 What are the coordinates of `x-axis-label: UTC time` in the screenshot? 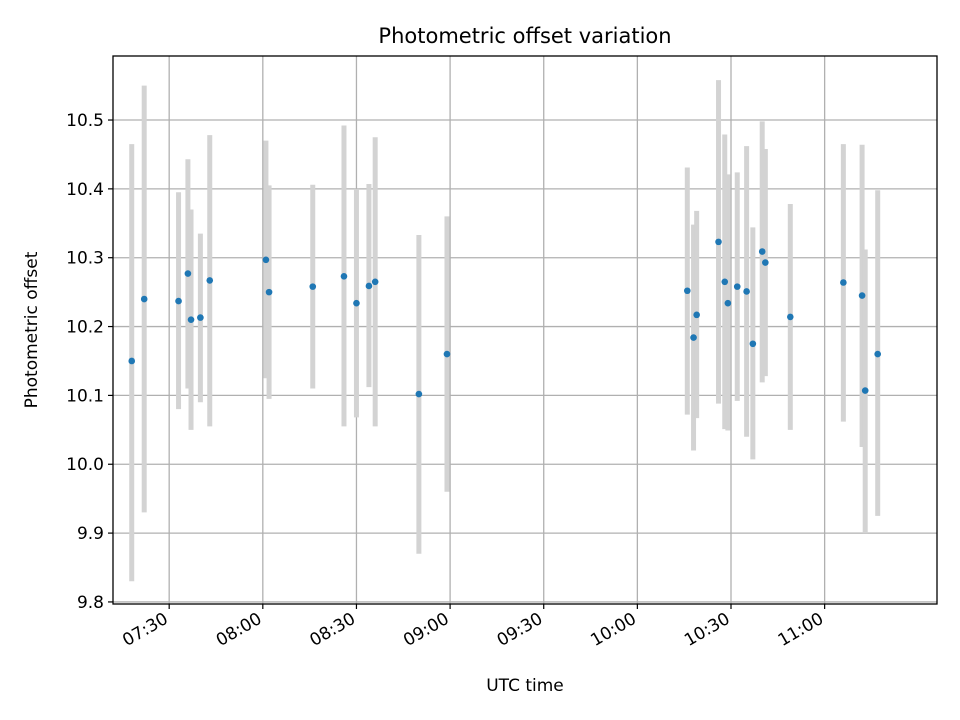 It's located at (525, 686).